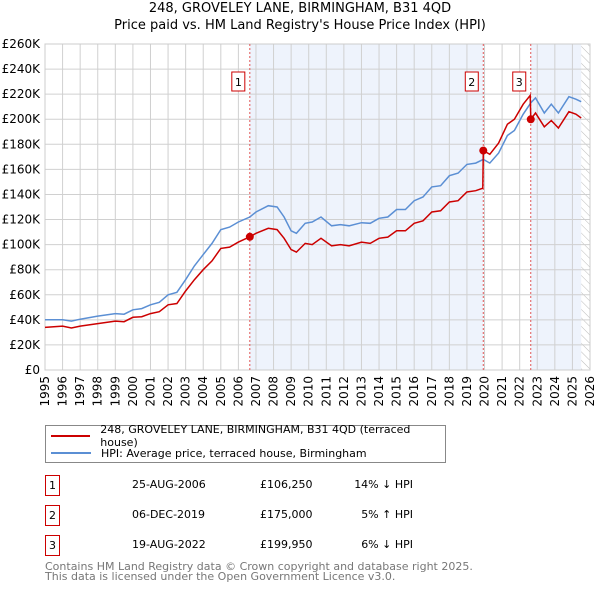 This screenshot has width=600, height=590. What do you see at coordinates (255, 545) in the screenshot?
I see `transaction-row: 3 19-AUG-2022 £199,950 6% ↓ HPI` at bounding box center [255, 545].